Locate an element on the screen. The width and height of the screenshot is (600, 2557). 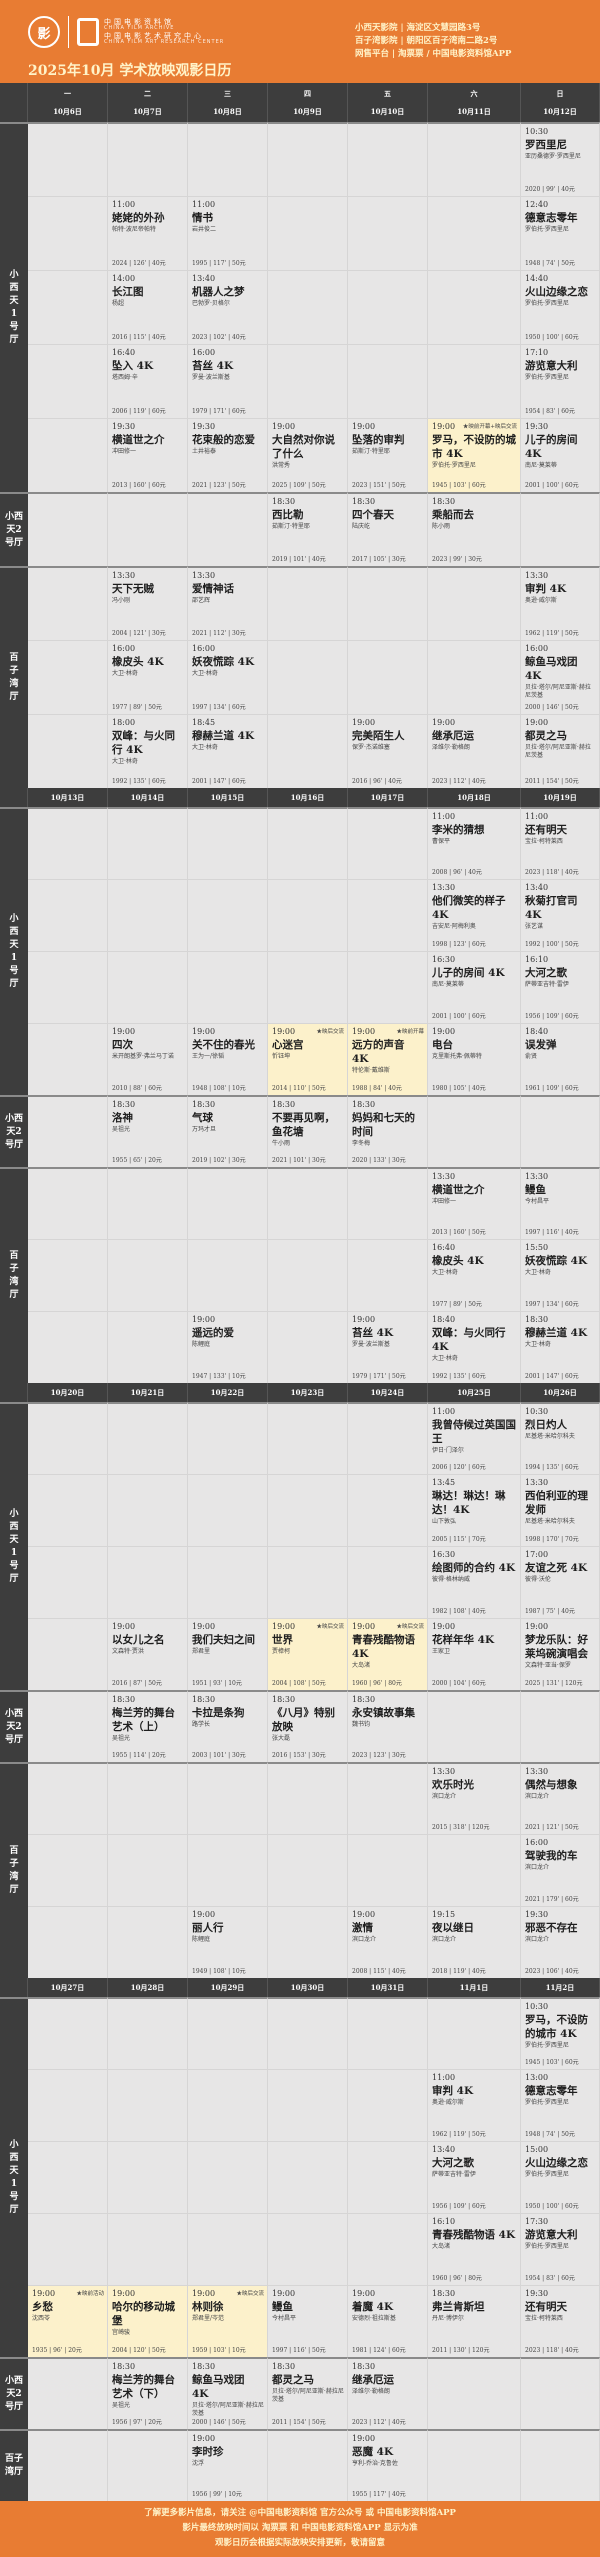
screening-slot: 18:00 双峰：与火同行 4K 大卫·林奇 1992 | 135' | 60元 is located at coordinates (148, 751).